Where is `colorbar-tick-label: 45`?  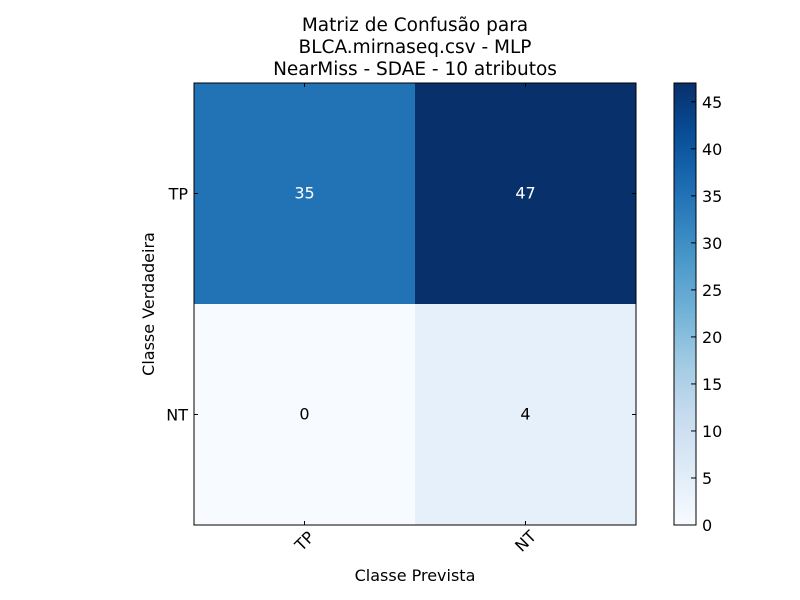
colorbar-tick-label: 45 is located at coordinates (712, 102).